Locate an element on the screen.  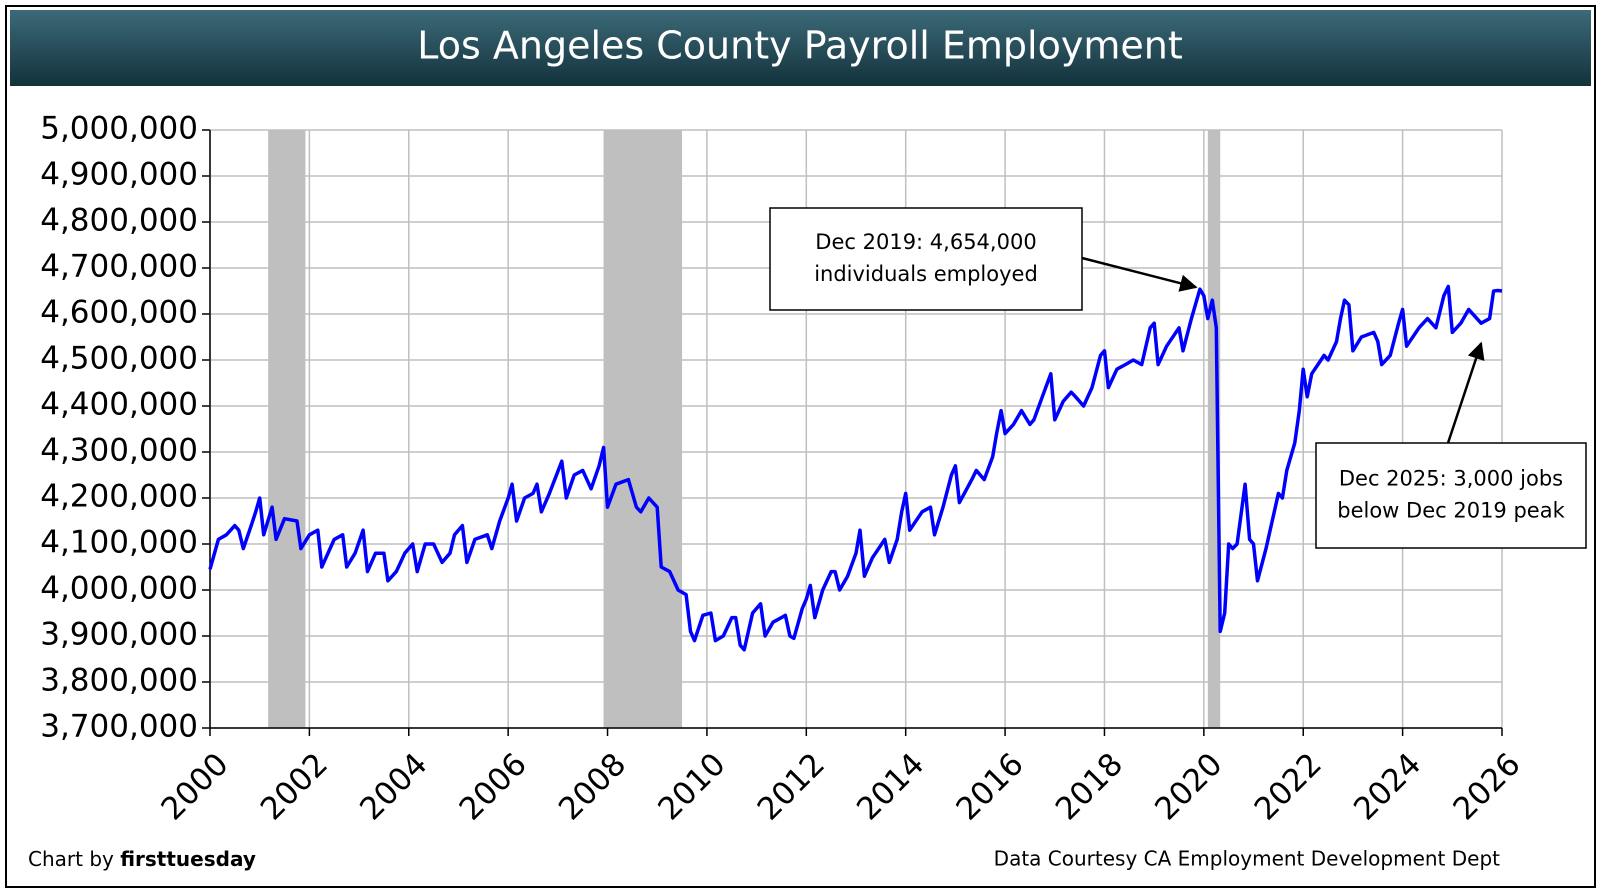
title-bar is located at coordinates (800, 48).